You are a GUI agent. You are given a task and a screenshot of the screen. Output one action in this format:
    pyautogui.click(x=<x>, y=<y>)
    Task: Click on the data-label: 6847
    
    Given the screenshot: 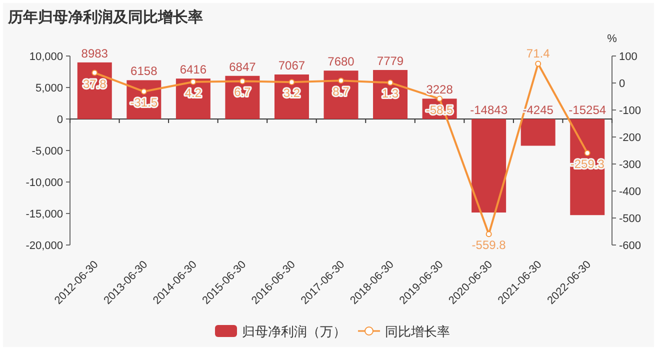 What is the action you would take?
    pyautogui.click(x=242, y=67)
    